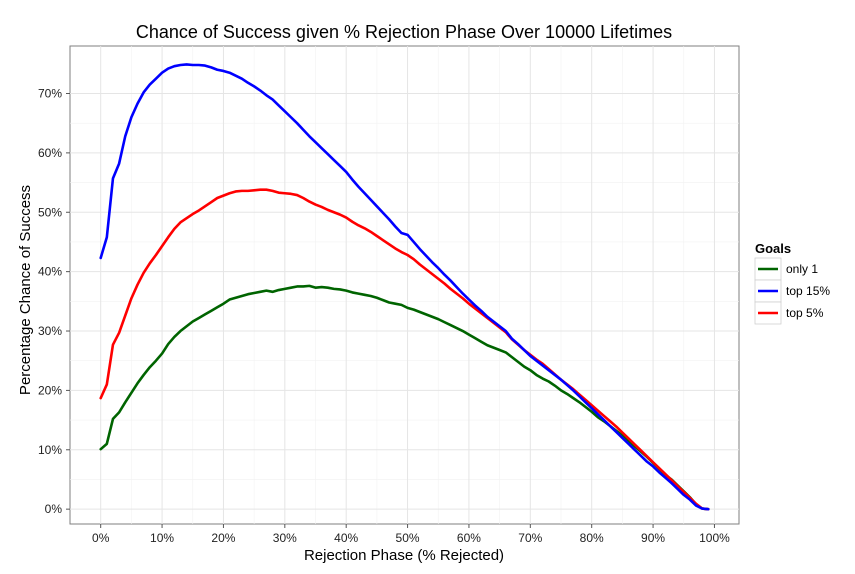 This screenshot has height=574, width=855. I want to click on legend-item: only 1, so click(786, 269).